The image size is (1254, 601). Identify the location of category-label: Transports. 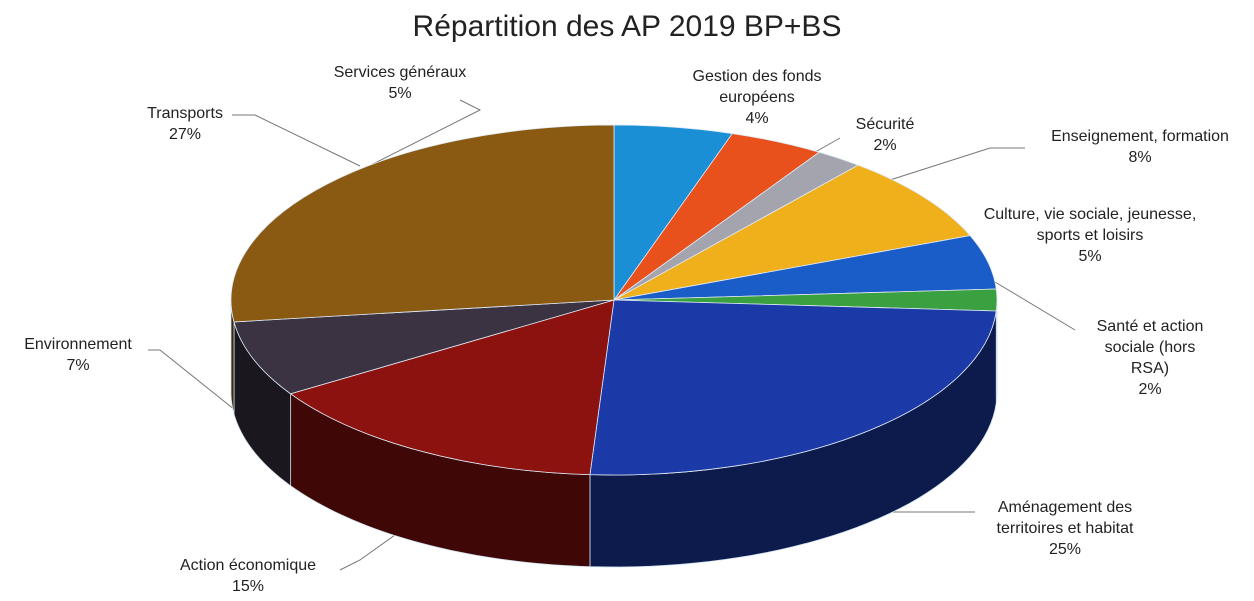
(185, 113).